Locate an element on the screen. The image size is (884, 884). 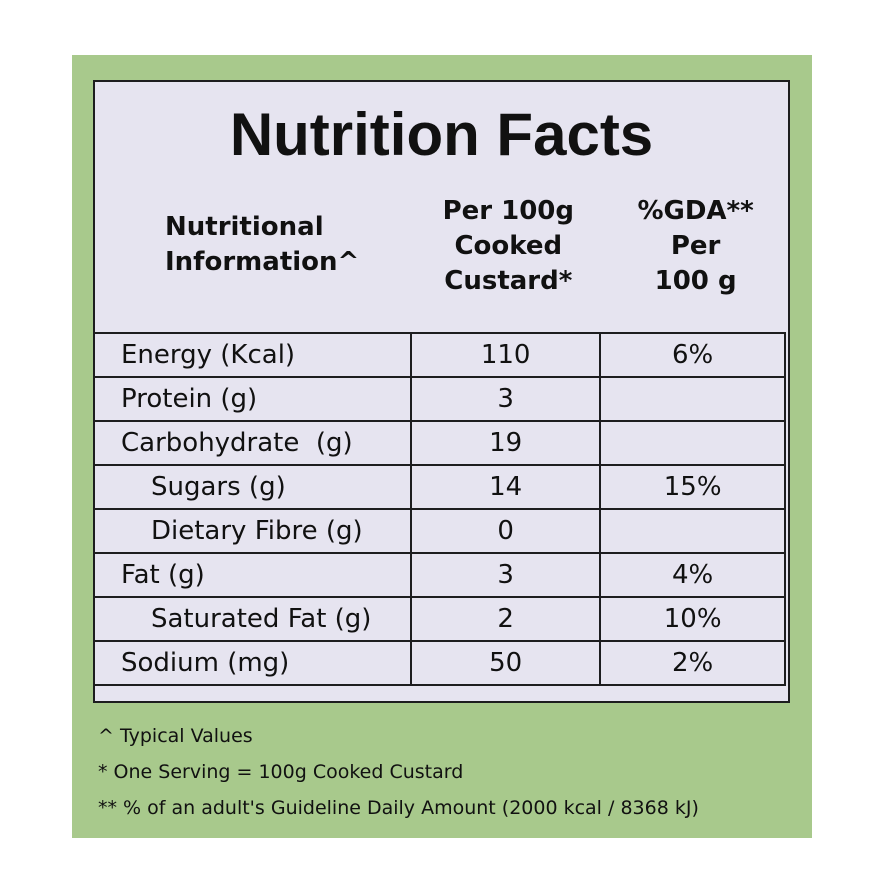
header-cell: %GDA** Per 100 g is located at coordinates (695, 246).